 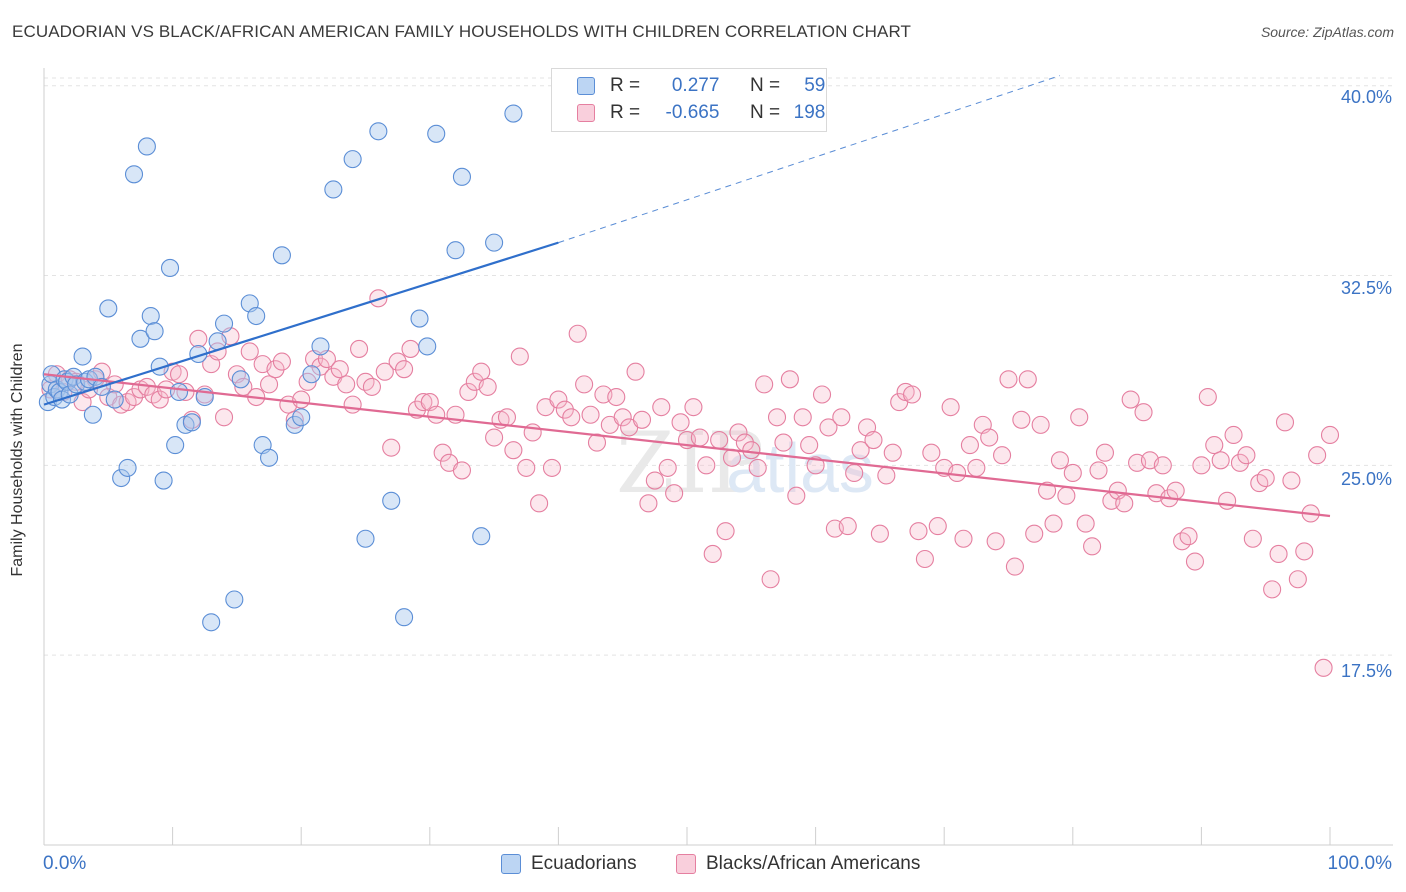 What do you see at coordinates (586, 86) in the screenshot?
I see `legend-swatch-blue` at bounding box center [586, 86].